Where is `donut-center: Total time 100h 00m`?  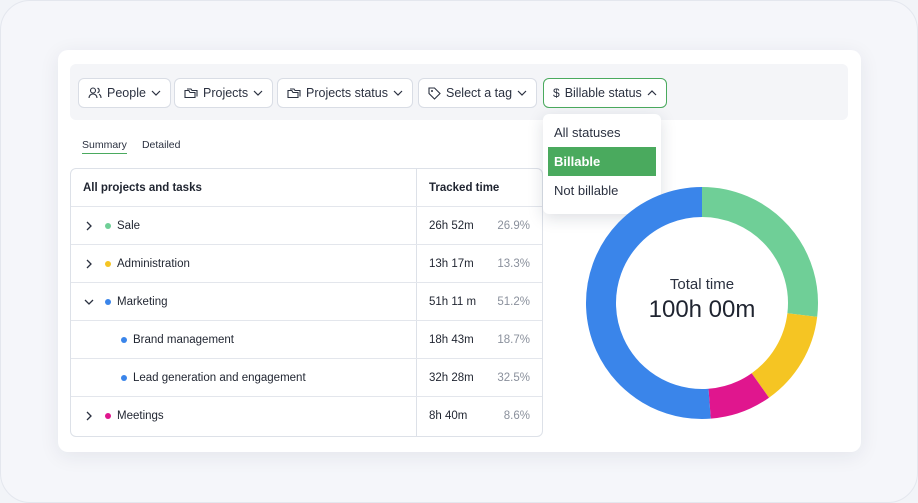
donut-center: Total time 100h 00m is located at coordinates (702, 300).